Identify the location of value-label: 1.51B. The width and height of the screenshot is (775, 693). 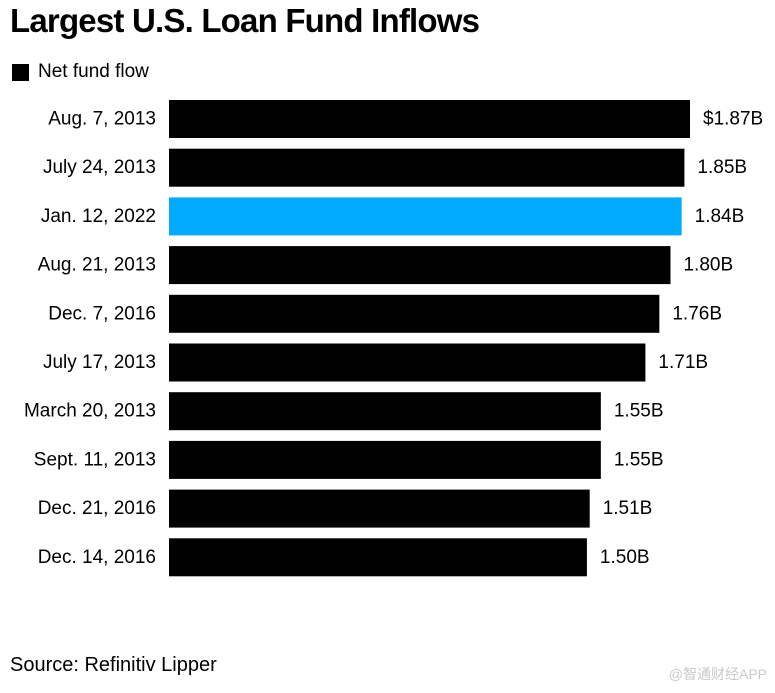
(628, 508).